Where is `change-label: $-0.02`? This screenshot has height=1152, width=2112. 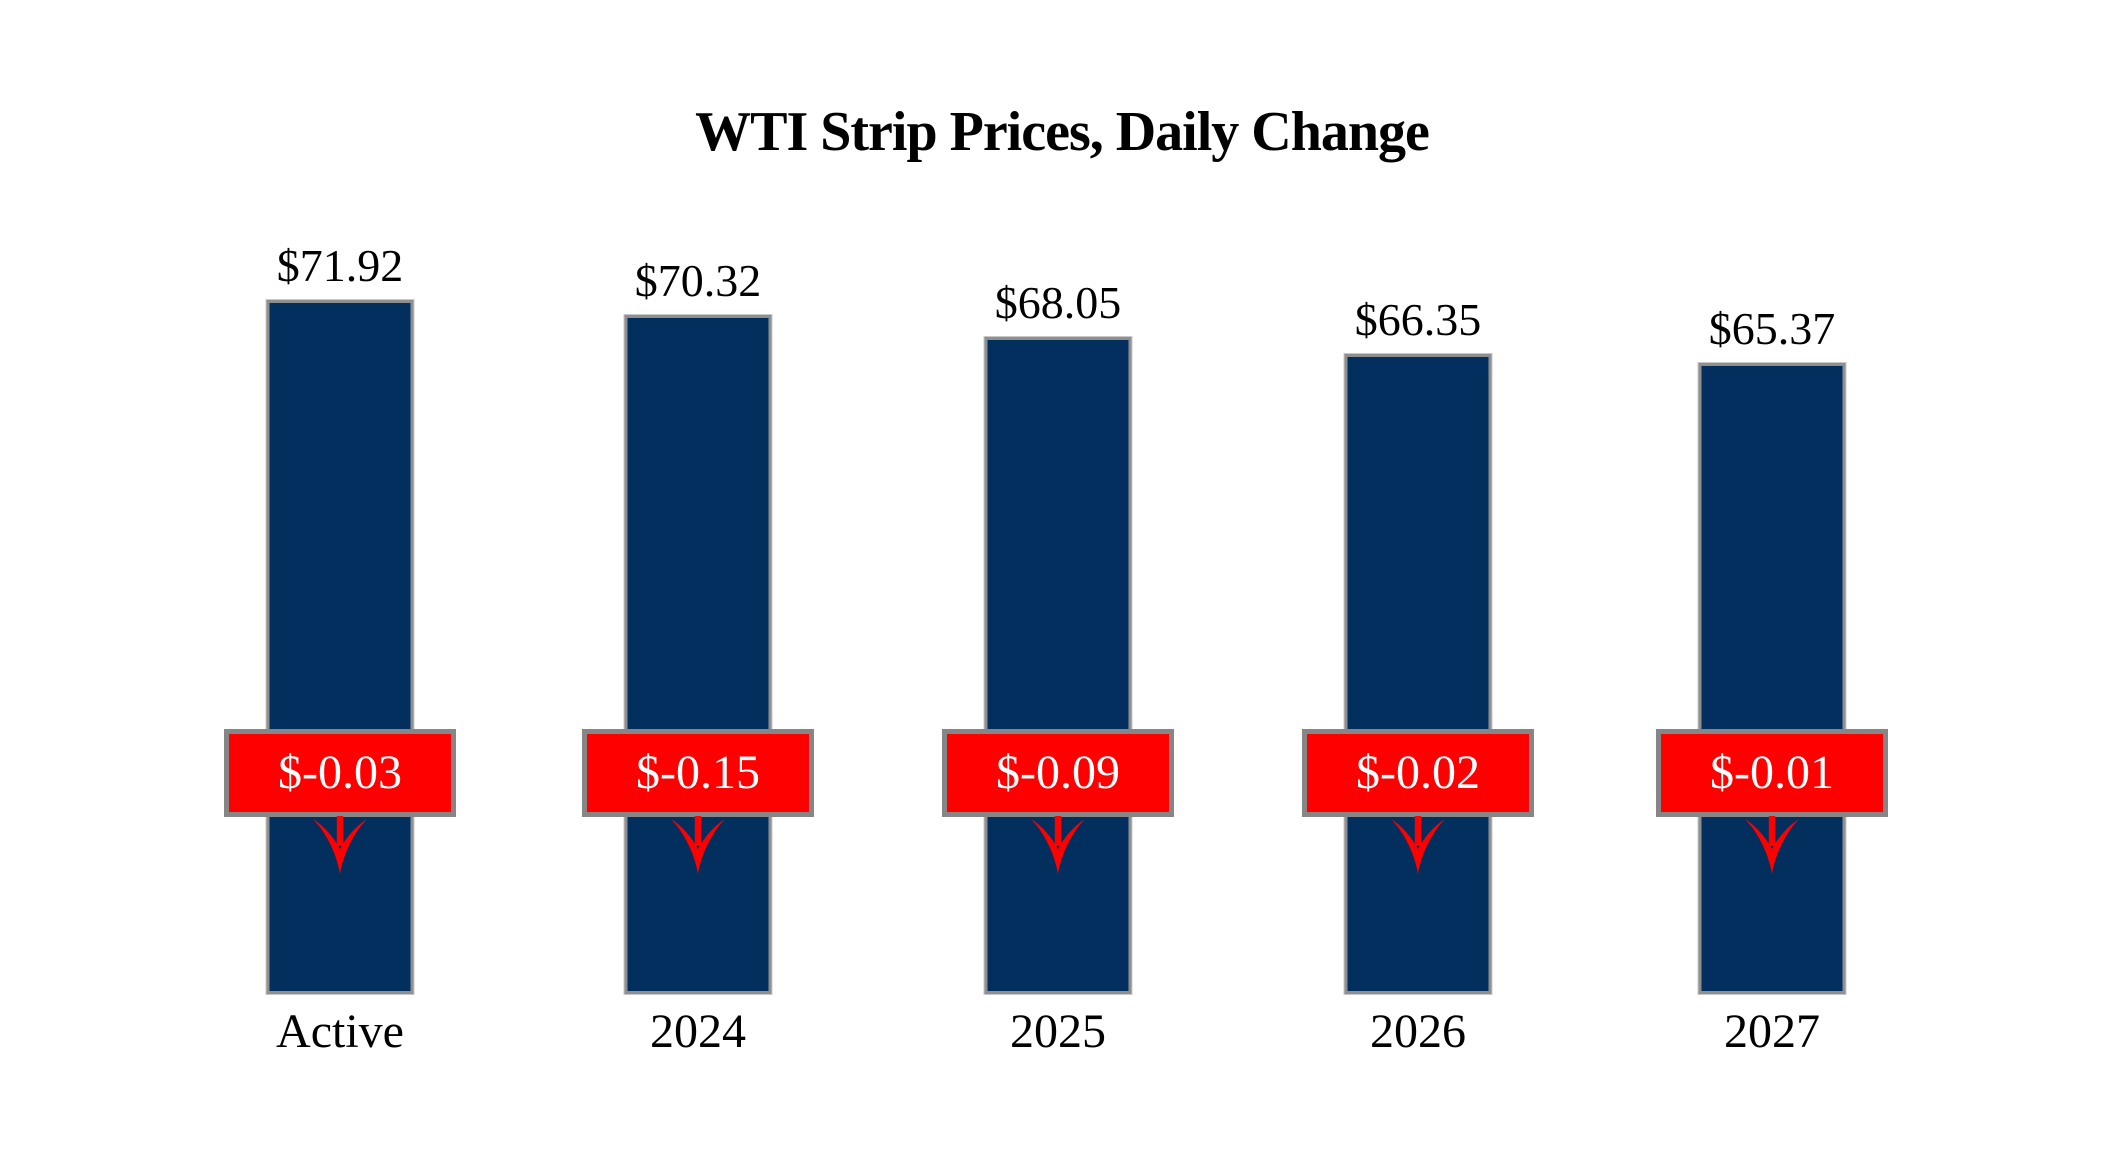 change-label: $-0.02 is located at coordinates (1418, 772).